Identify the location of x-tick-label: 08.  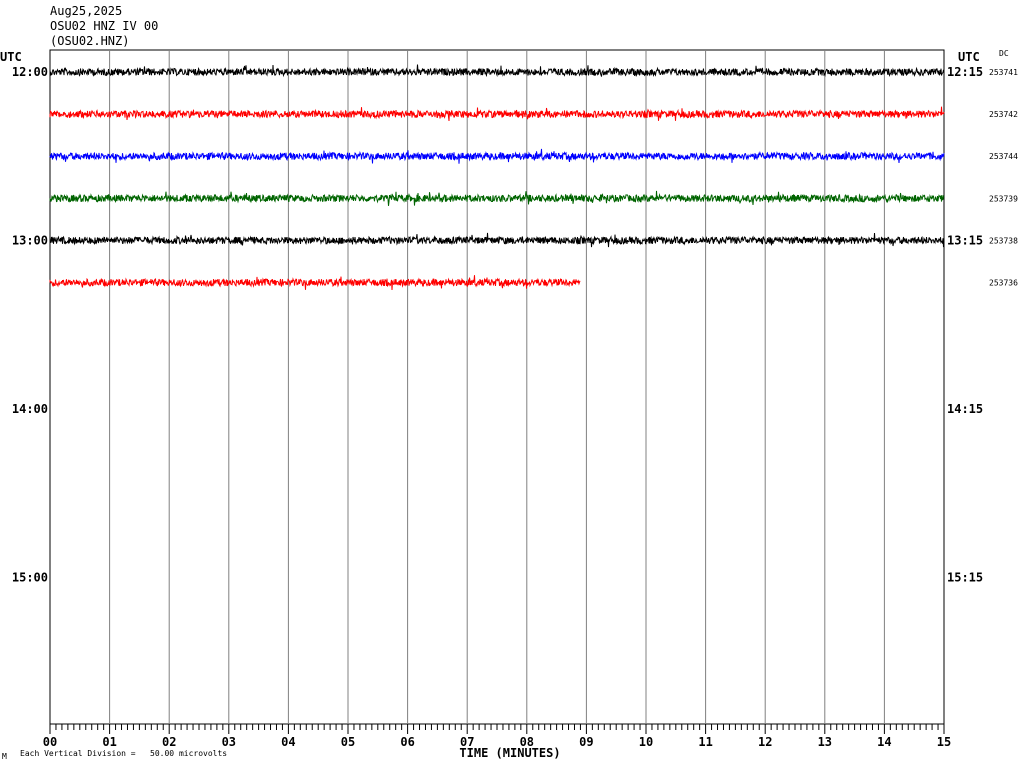
(527, 742).